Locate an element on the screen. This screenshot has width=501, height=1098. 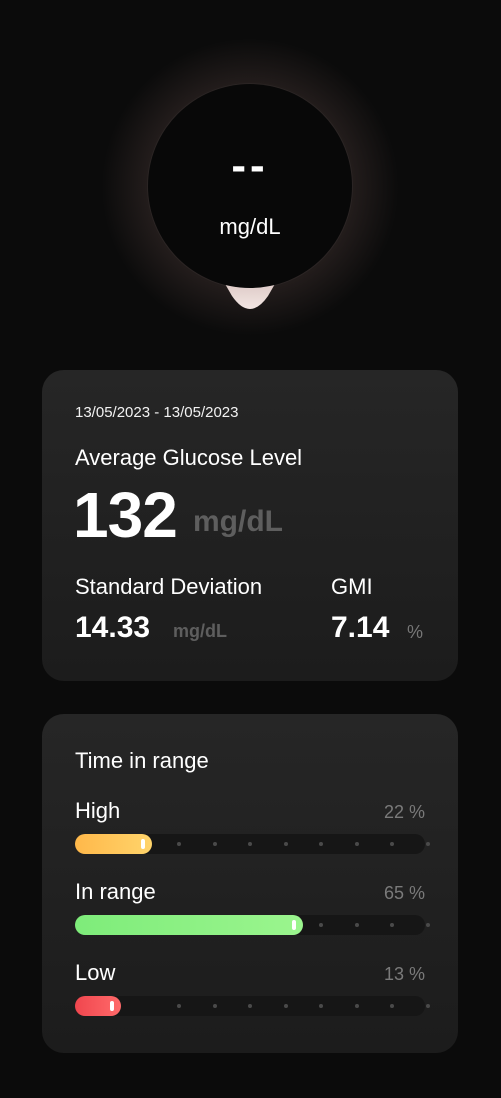
average-glucose-label: Average Glucose Level is located at coordinates (189, 457).